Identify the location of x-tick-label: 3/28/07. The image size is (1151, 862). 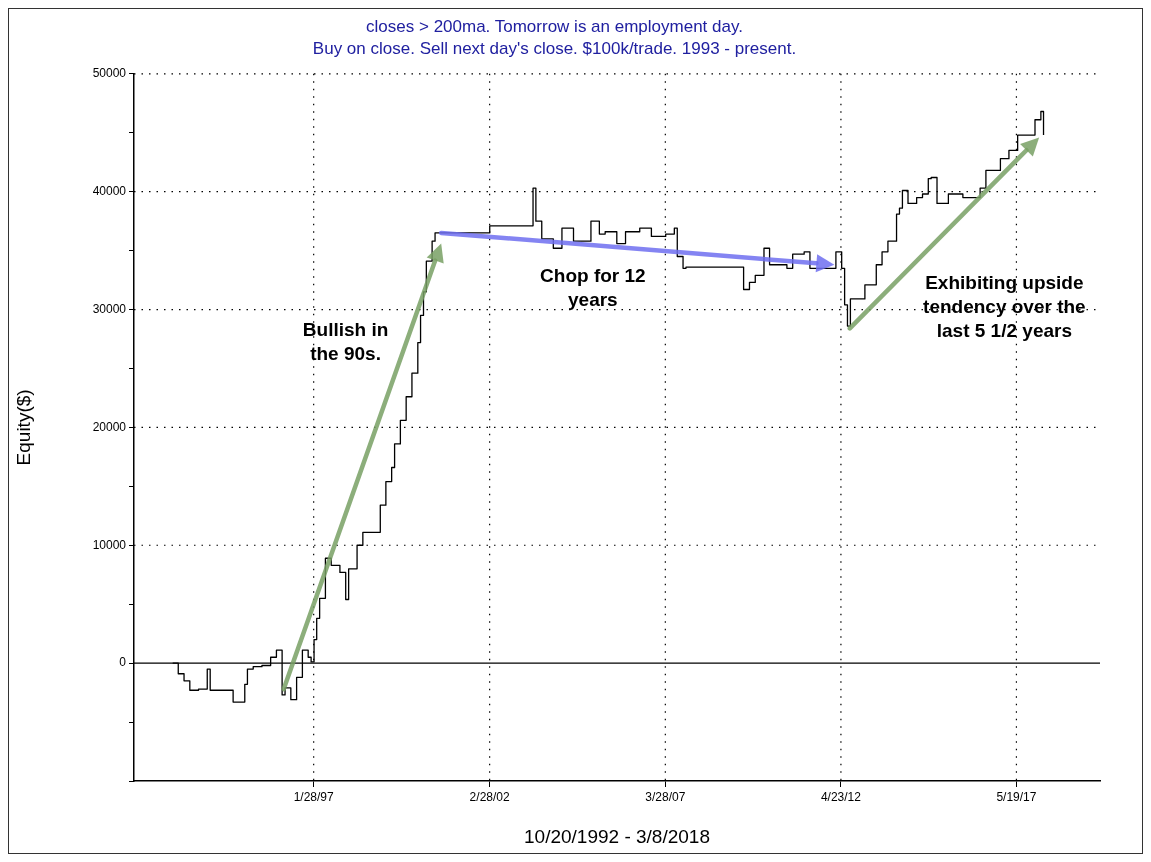
(665, 796).